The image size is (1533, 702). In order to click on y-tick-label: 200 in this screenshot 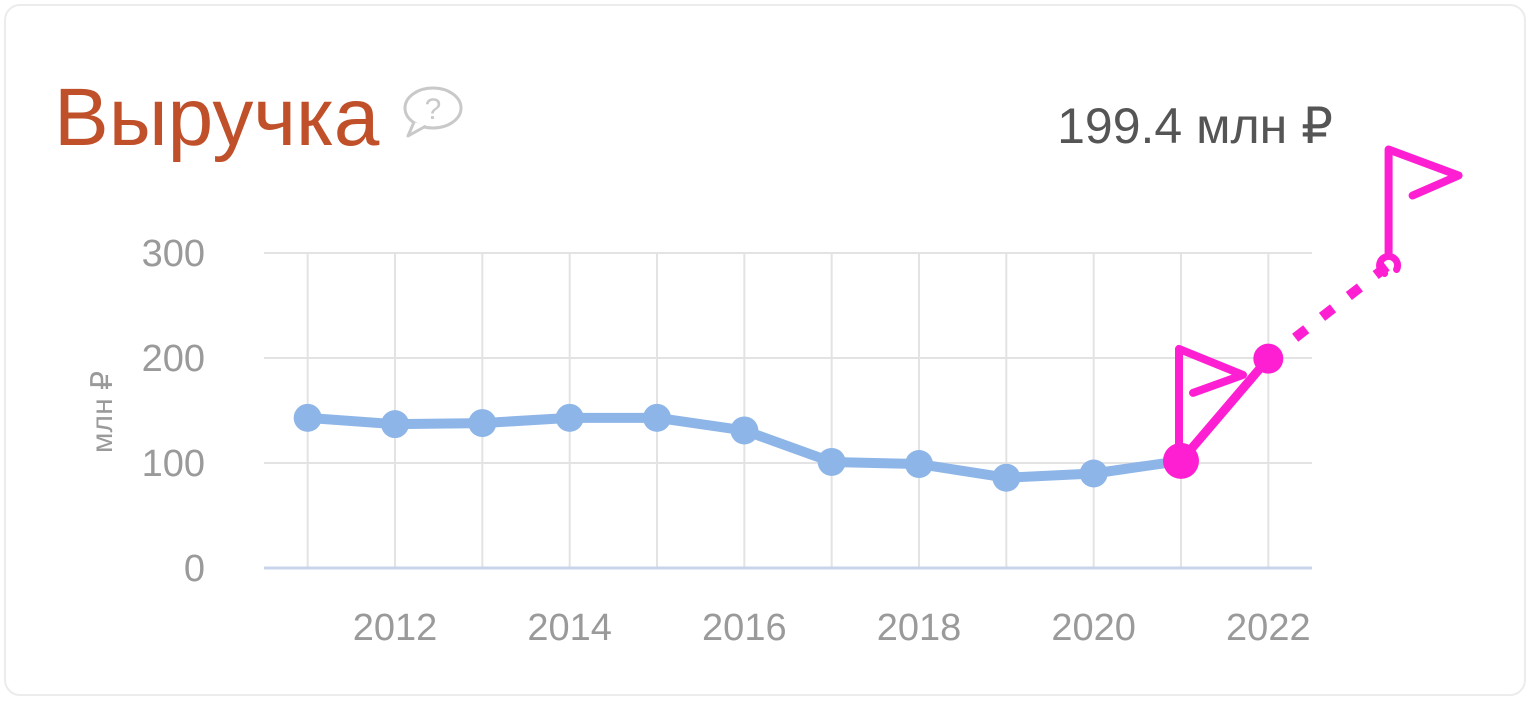, I will do `click(173, 359)`.